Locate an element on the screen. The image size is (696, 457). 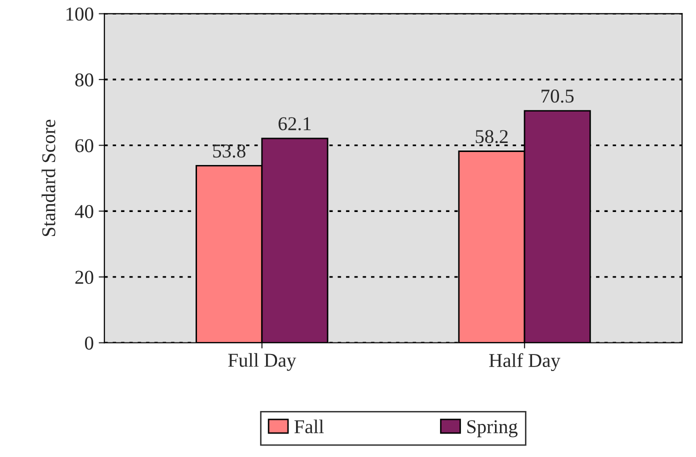
y-tick-label: 80 is located at coordinates (84, 79).